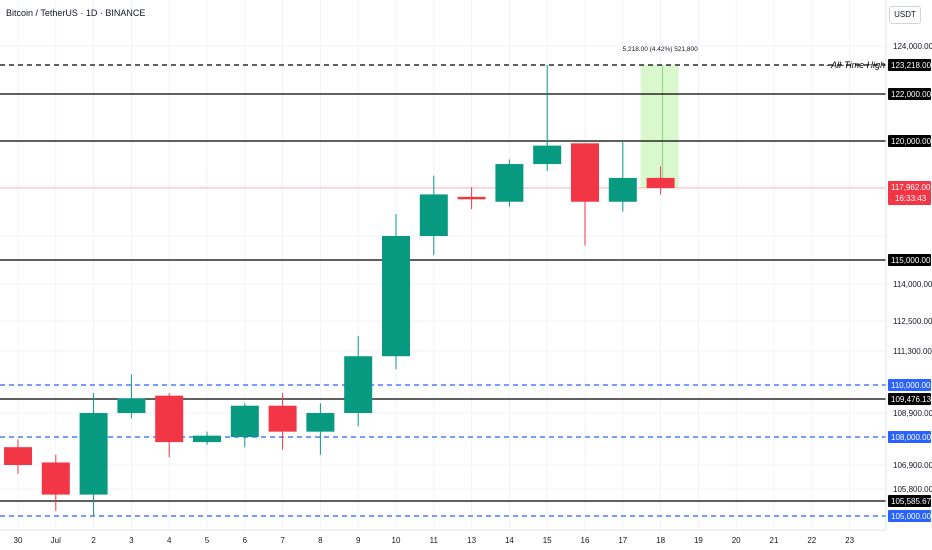 The width and height of the screenshot is (932, 550). I want to click on time-tick-label: 19, so click(698, 540).